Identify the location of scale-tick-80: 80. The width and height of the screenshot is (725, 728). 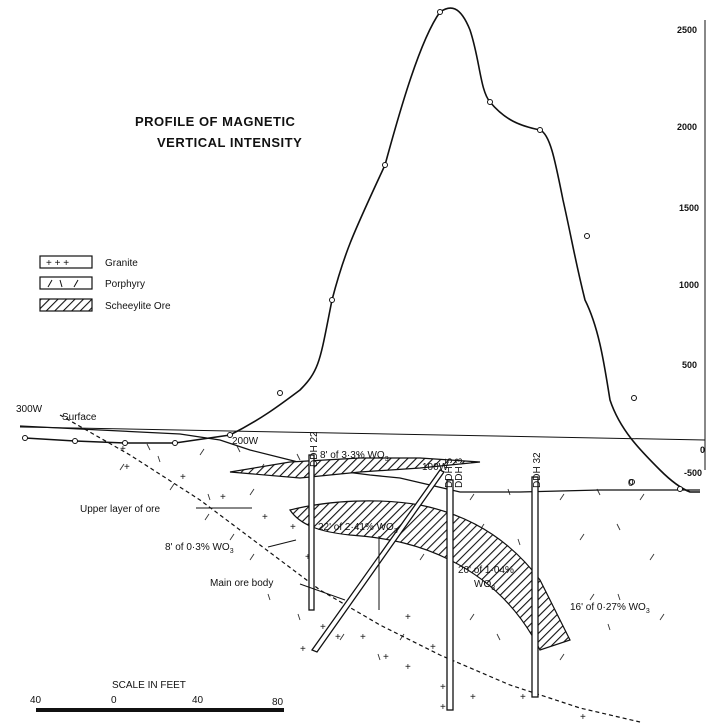
(278, 702).